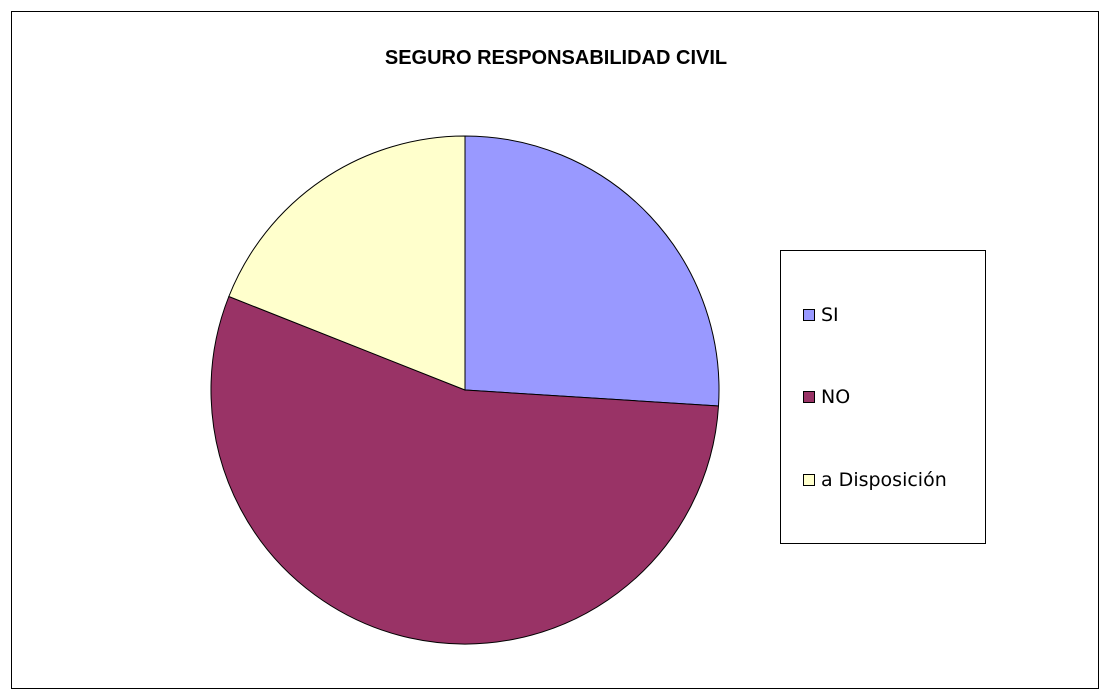  Describe the element at coordinates (347, 263) in the screenshot. I see `pie-slice-a-disposicion` at that location.